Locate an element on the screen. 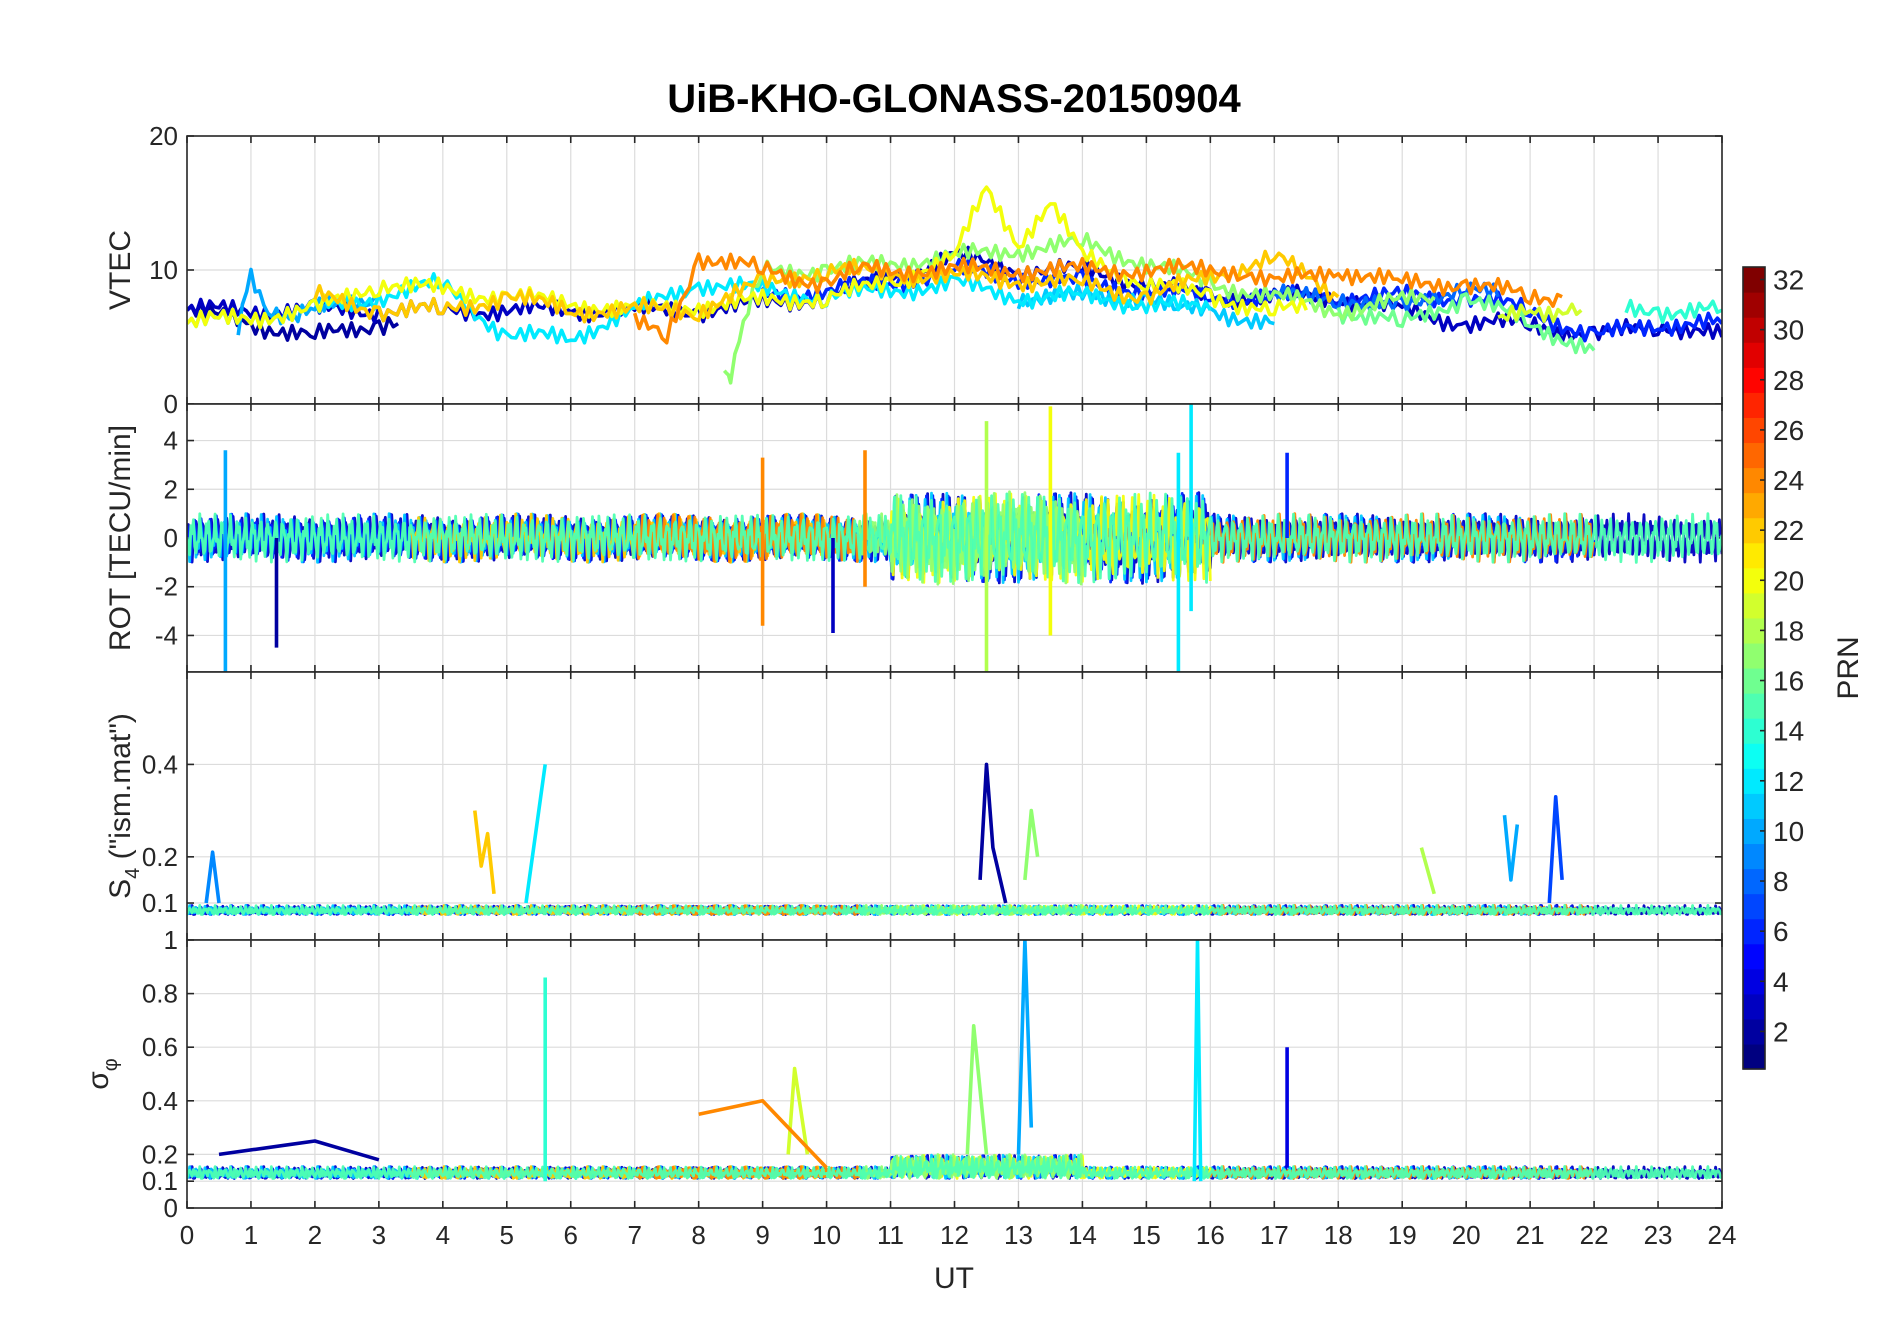 The height and width of the screenshot is (1330, 1902). x-tick-label: 22 is located at coordinates (1594, 1235).